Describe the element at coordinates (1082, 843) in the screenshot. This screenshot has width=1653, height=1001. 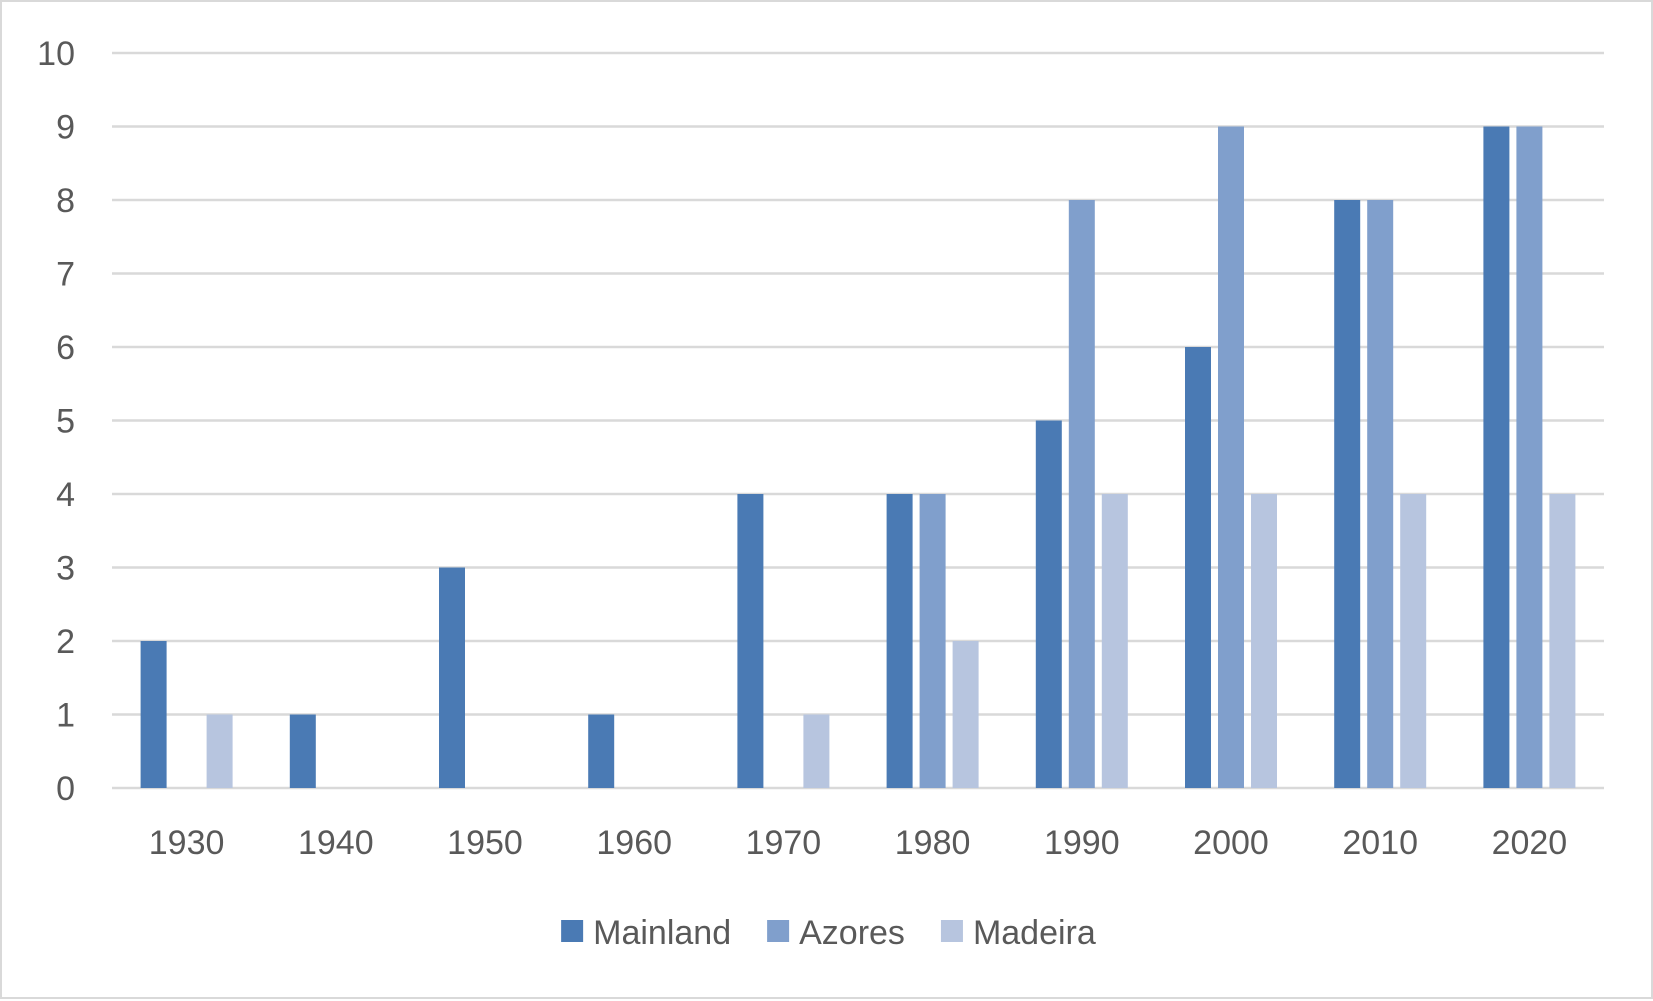
I see `x-tick-label: 1990` at that location.